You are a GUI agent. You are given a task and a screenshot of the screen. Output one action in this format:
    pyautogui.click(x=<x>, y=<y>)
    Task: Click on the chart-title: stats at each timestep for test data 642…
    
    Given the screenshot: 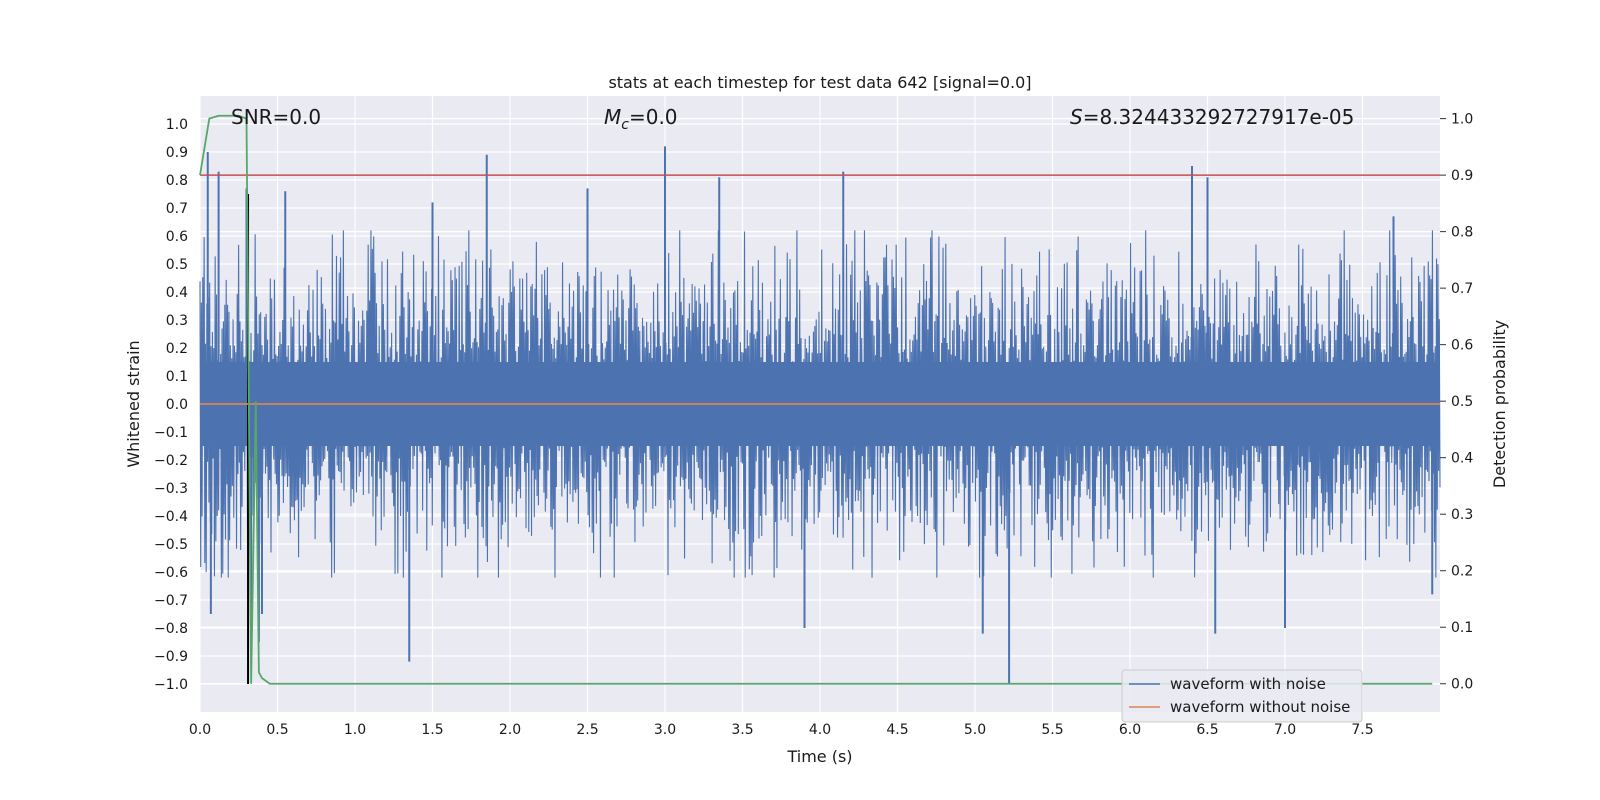 What is the action you would take?
    pyautogui.click(x=819, y=82)
    